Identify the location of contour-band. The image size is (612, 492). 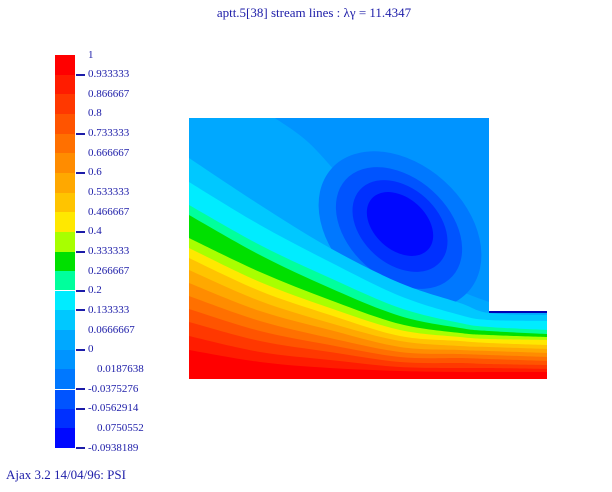
(368, 364).